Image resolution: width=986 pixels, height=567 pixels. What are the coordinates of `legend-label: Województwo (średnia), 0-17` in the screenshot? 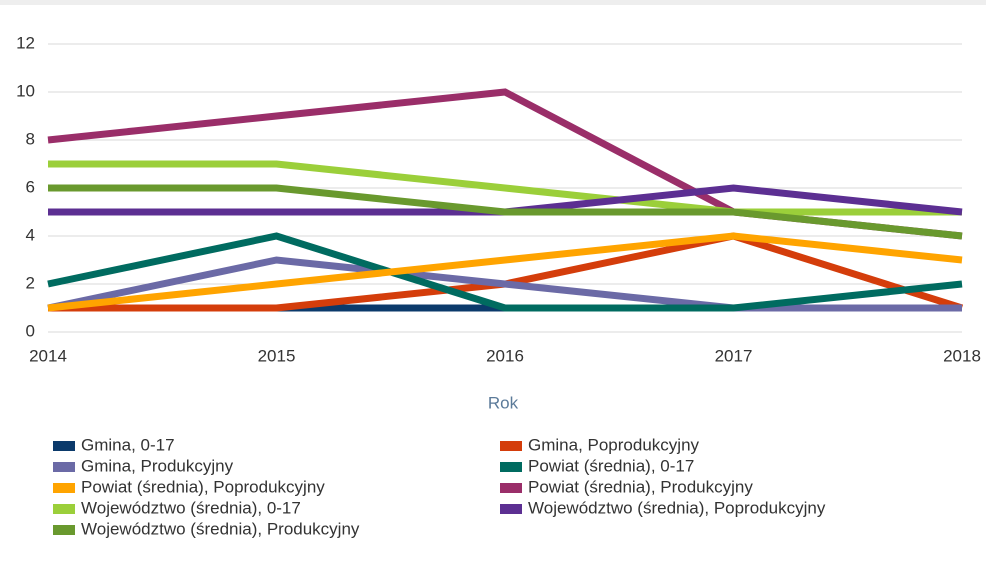 It's located at (191, 507).